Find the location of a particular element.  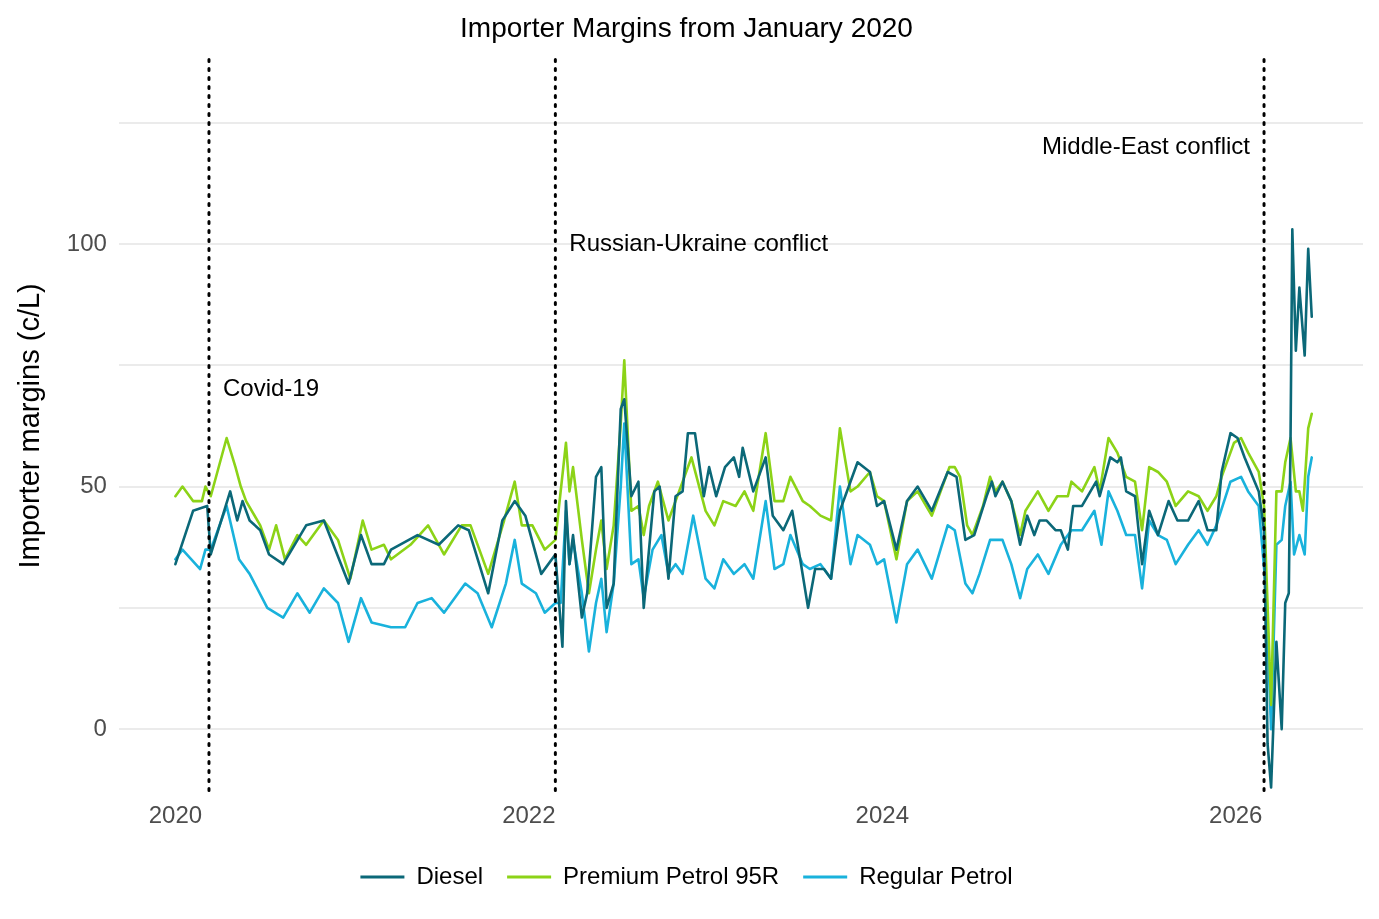

y-tick-label: 100 is located at coordinates (86, 242).